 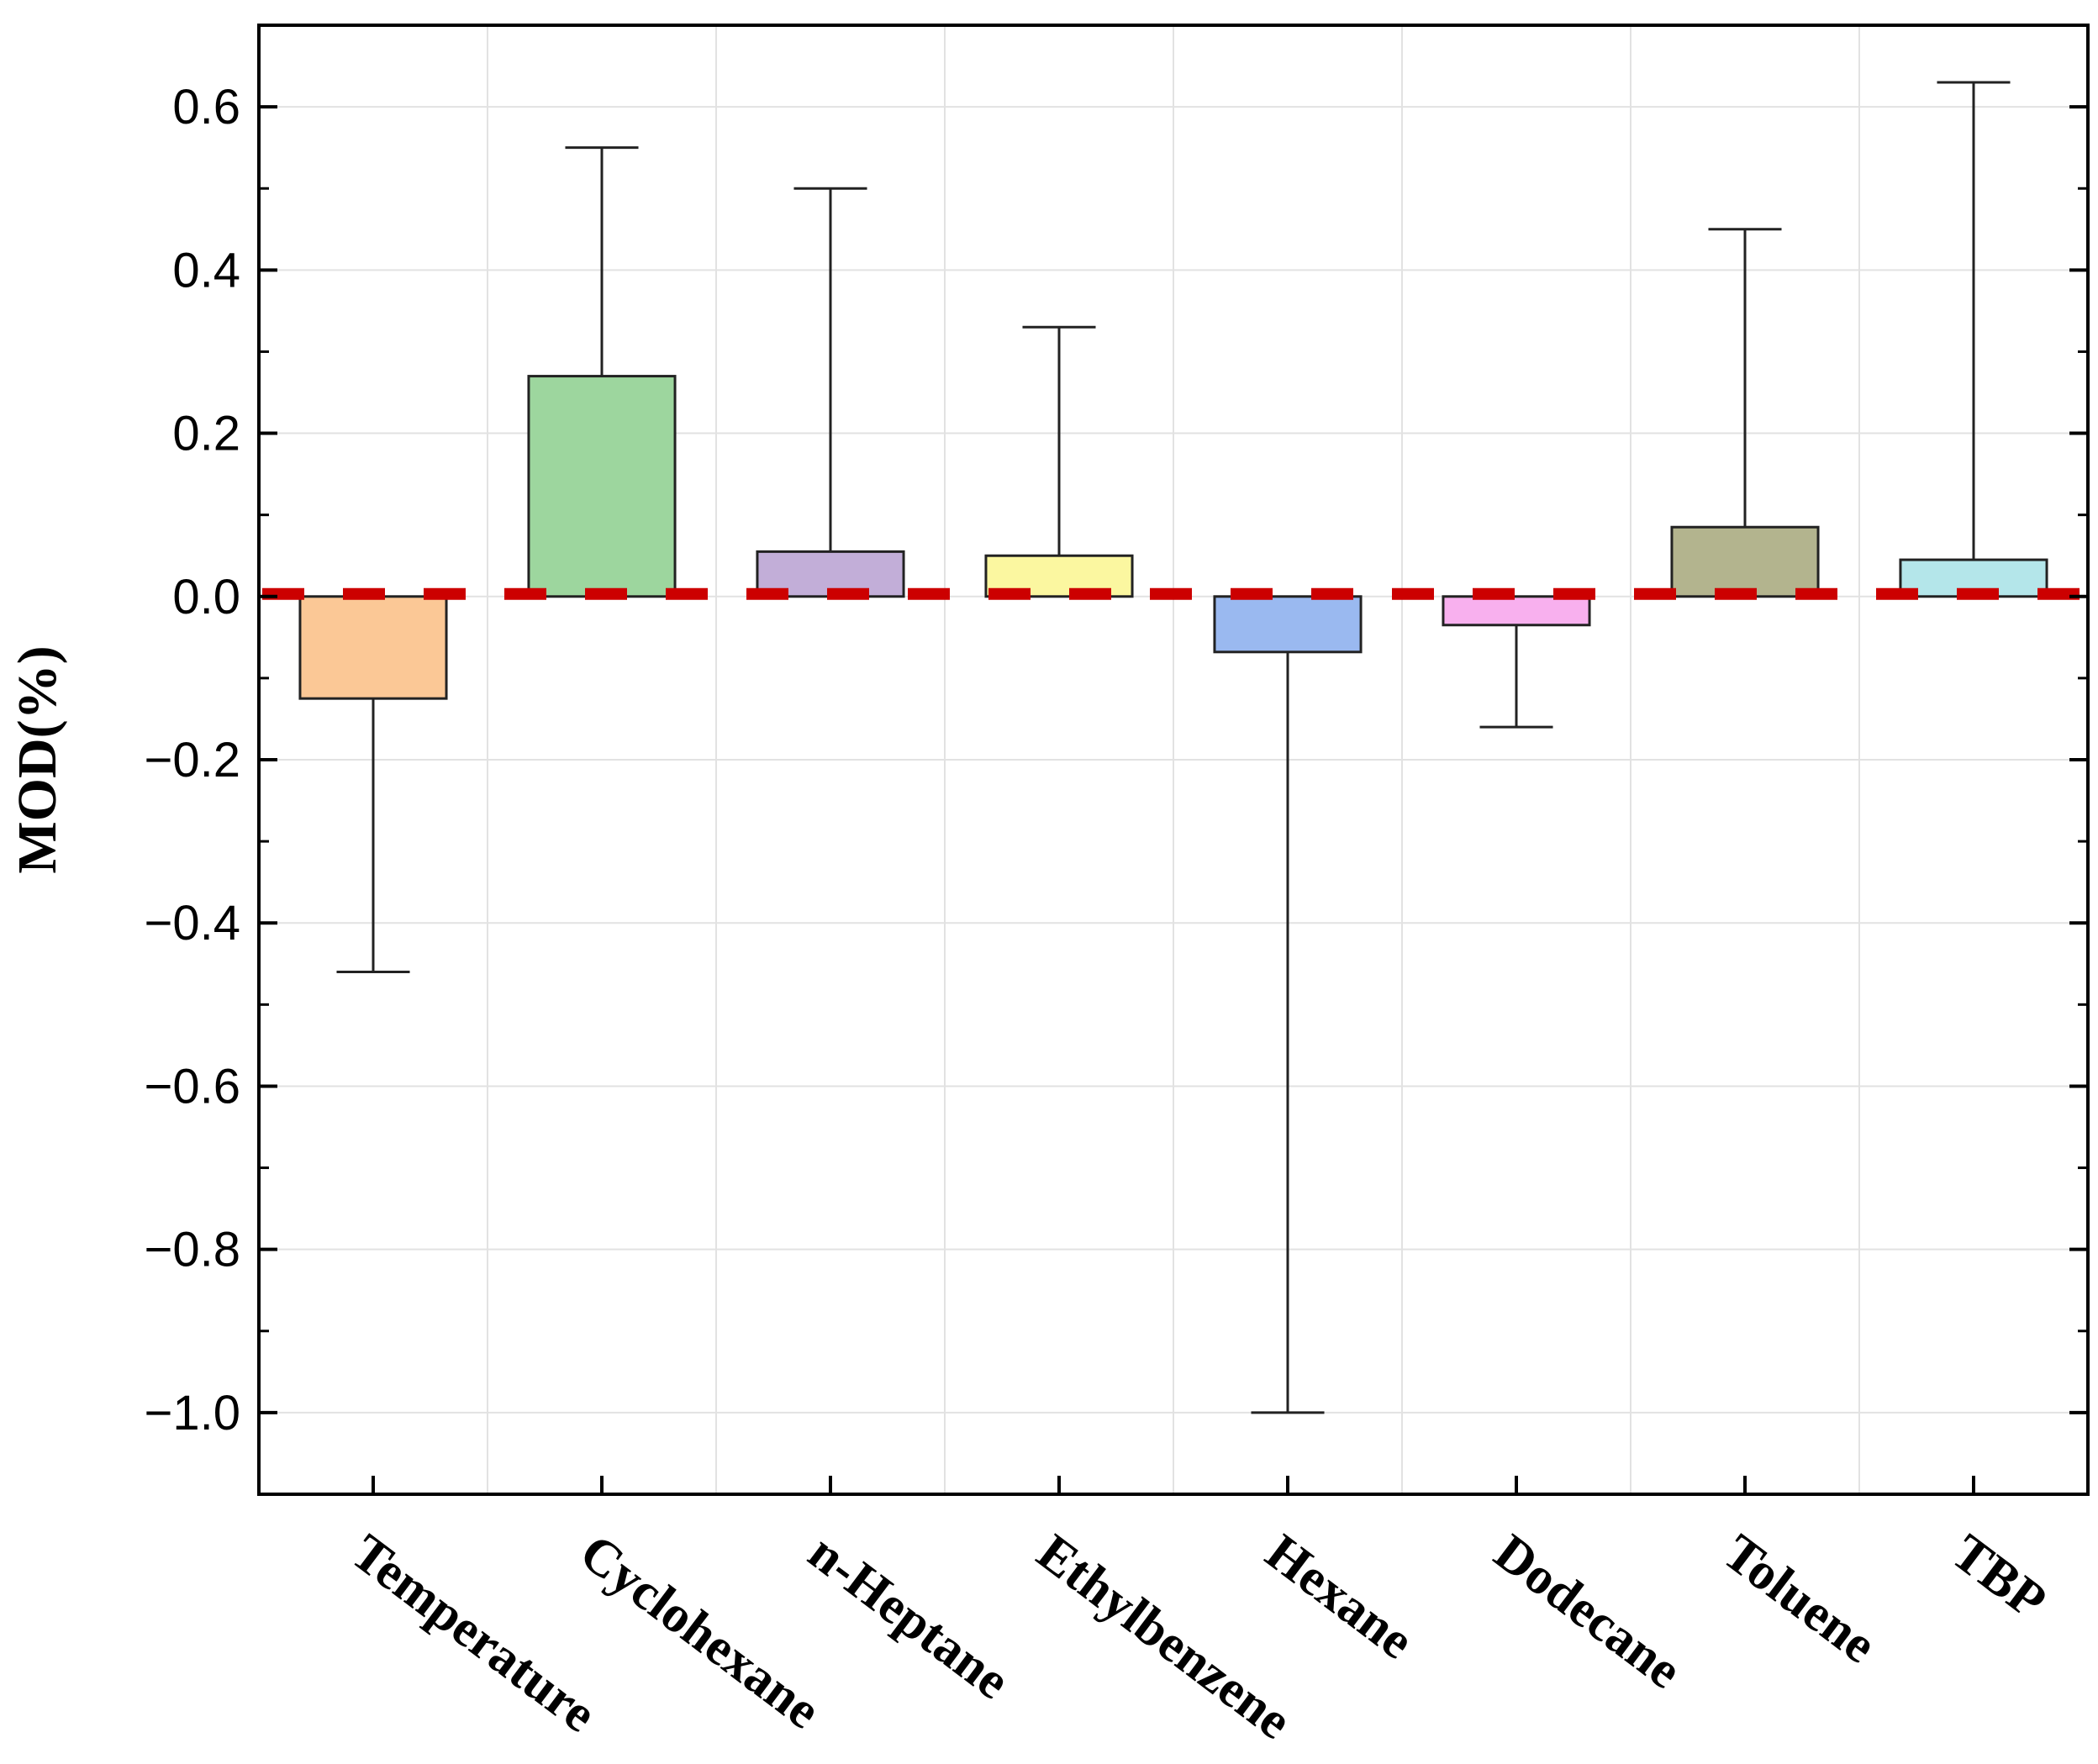 I want to click on bar-toluene, so click(x=1745, y=561).